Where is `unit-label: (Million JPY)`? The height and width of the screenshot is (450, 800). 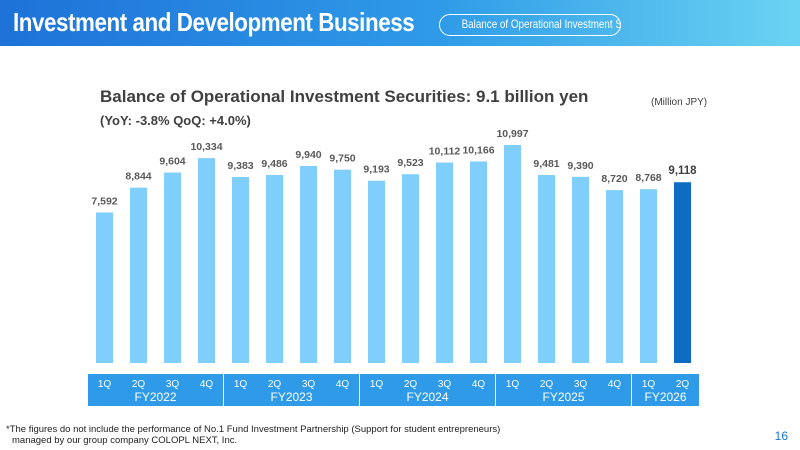
unit-label: (Million JPY) is located at coordinates (679, 102).